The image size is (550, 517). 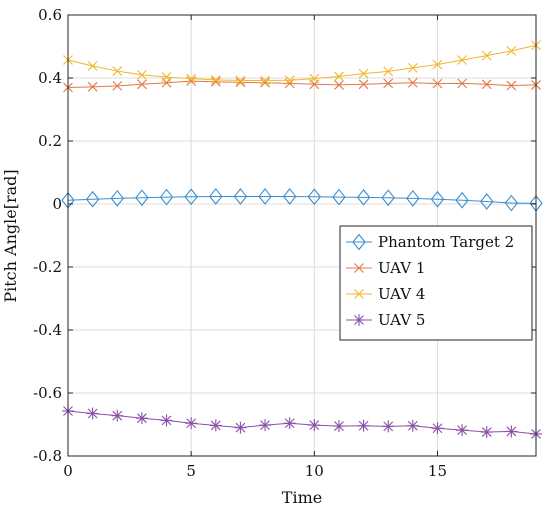 What do you see at coordinates (446, 242) in the screenshot?
I see `legend-label: Phantom Target 2` at bounding box center [446, 242].